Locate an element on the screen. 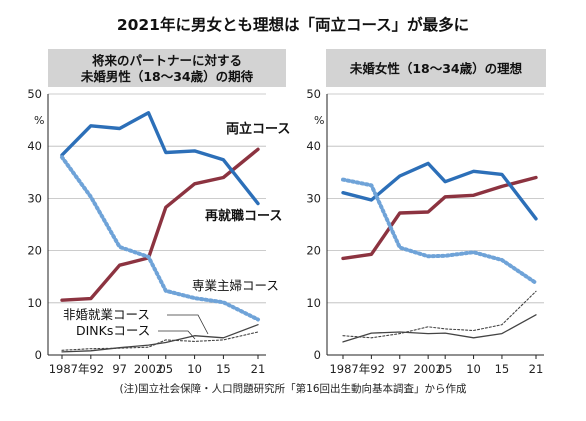 The height and width of the screenshot is (421, 586). left-panel-title-line2: 未婚男性（18～34歳）の期待 is located at coordinates (167, 76).